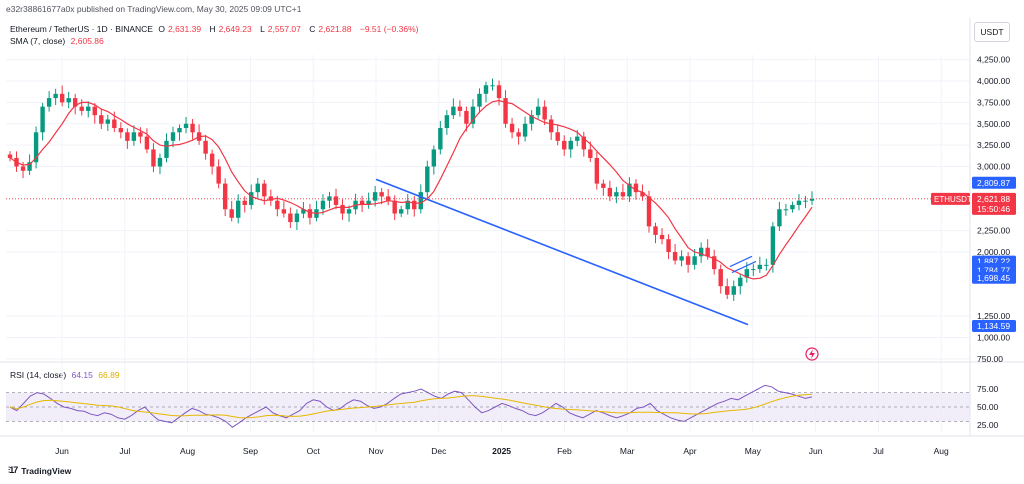 The width and height of the screenshot is (1024, 484). I want to click on time-axis-label: May, so click(753, 451).